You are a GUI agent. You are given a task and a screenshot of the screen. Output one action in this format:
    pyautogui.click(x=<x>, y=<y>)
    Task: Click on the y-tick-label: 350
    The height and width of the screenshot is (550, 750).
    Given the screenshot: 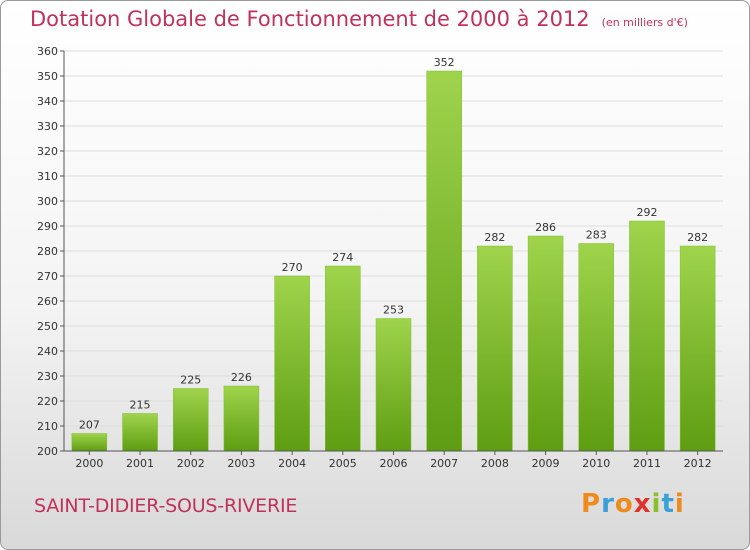 What is the action you would take?
    pyautogui.click(x=47, y=76)
    